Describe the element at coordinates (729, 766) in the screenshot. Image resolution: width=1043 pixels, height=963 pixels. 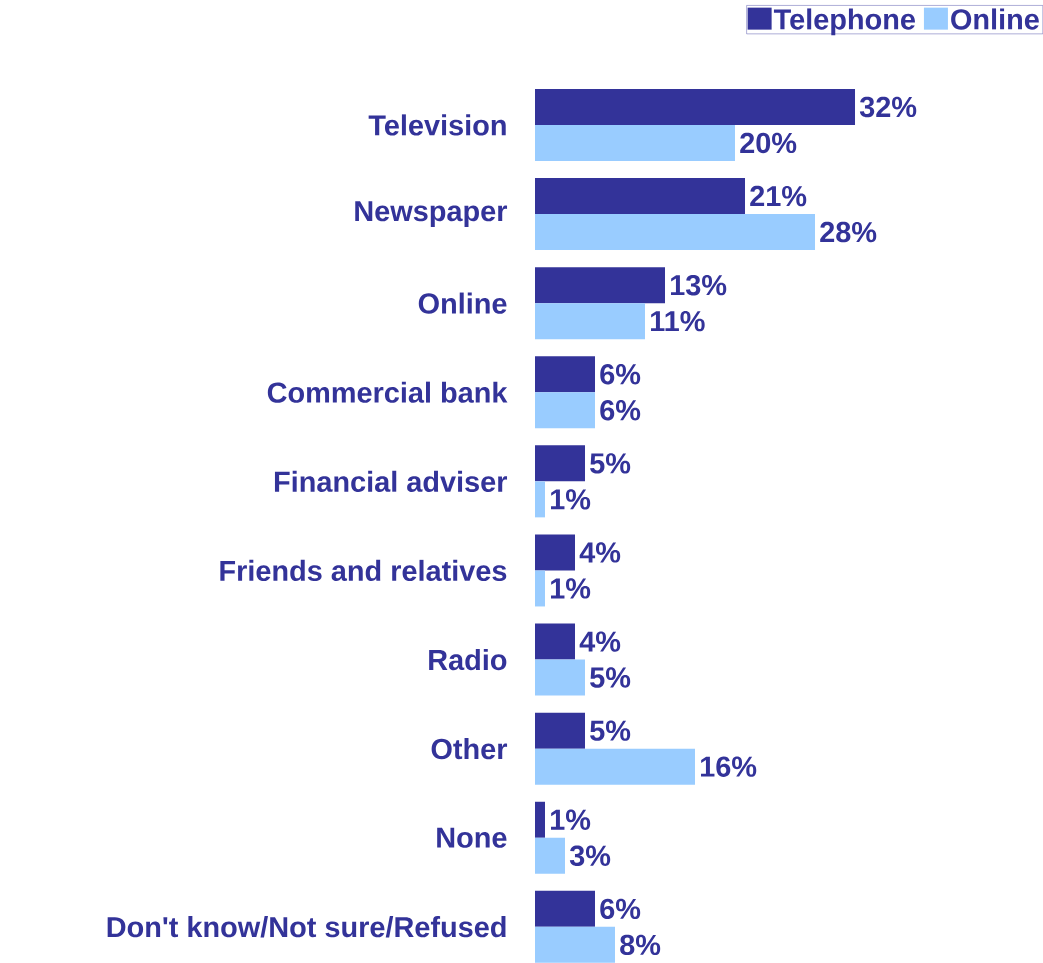
I see `data-label: 16%` at that location.